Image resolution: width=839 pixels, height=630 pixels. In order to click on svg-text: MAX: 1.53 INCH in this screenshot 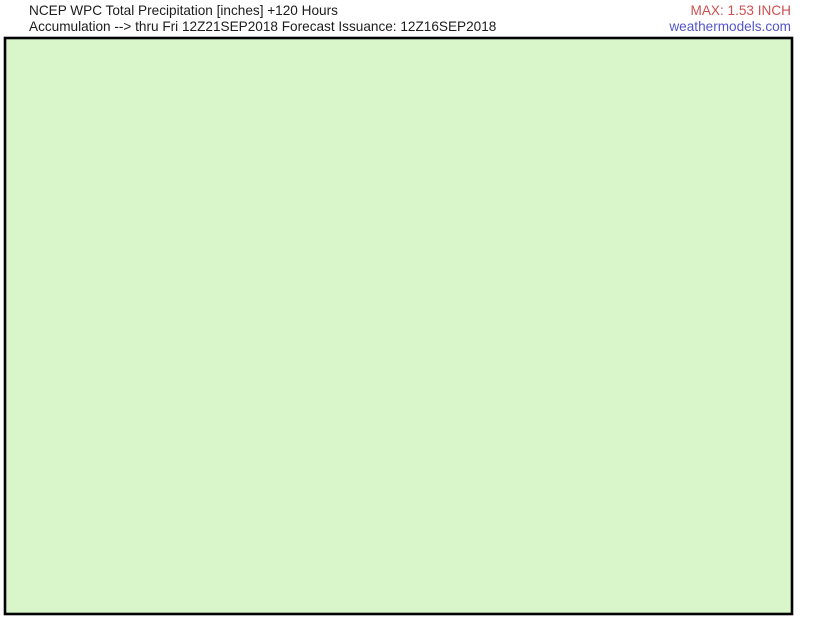, I will do `click(741, 10)`.